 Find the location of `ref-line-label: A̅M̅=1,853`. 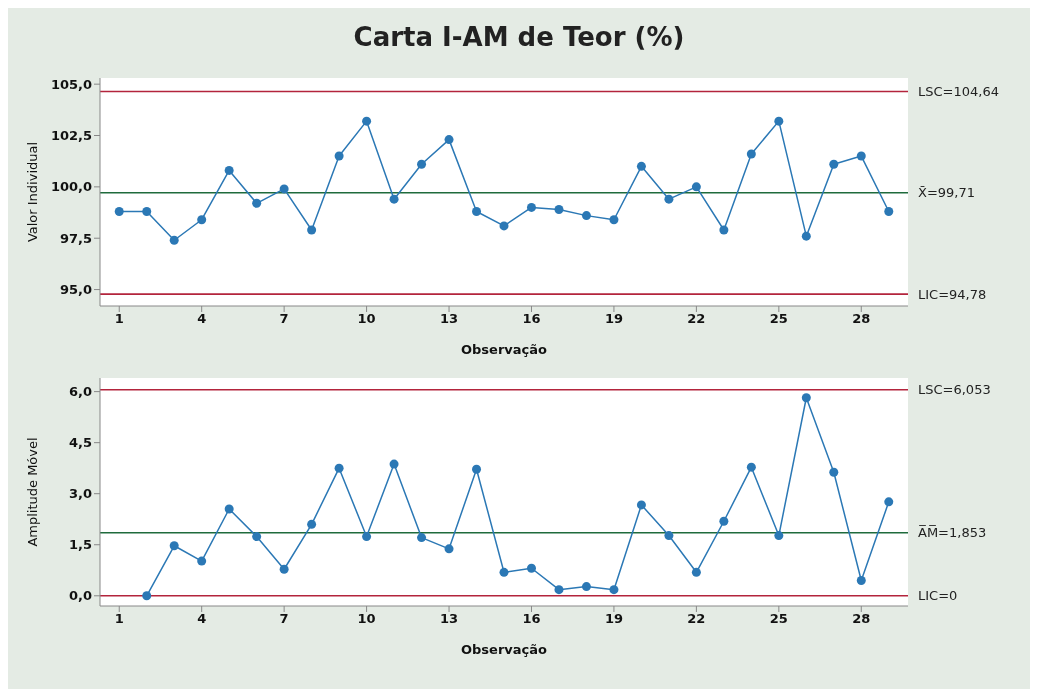

ref-line-label: A̅M̅=1,853 is located at coordinates (952, 532).